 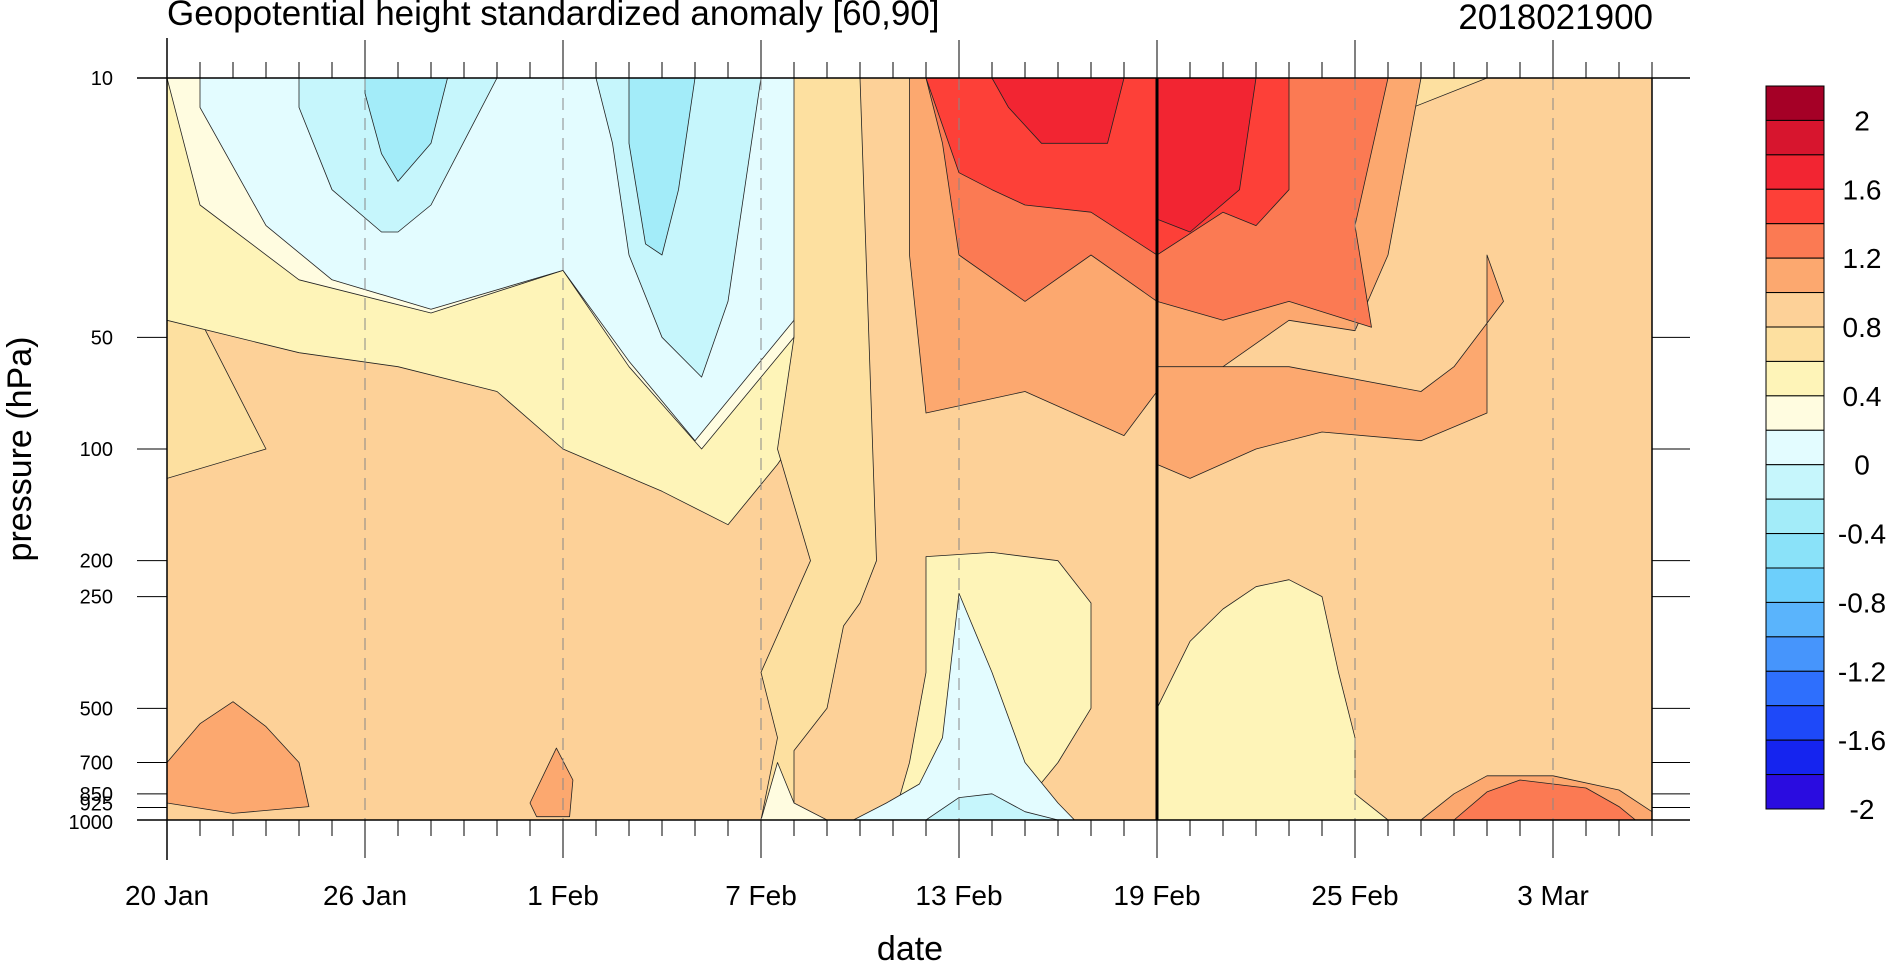 What do you see at coordinates (1862, 671) in the screenshot?
I see `colorbar-label: -1.2` at bounding box center [1862, 671].